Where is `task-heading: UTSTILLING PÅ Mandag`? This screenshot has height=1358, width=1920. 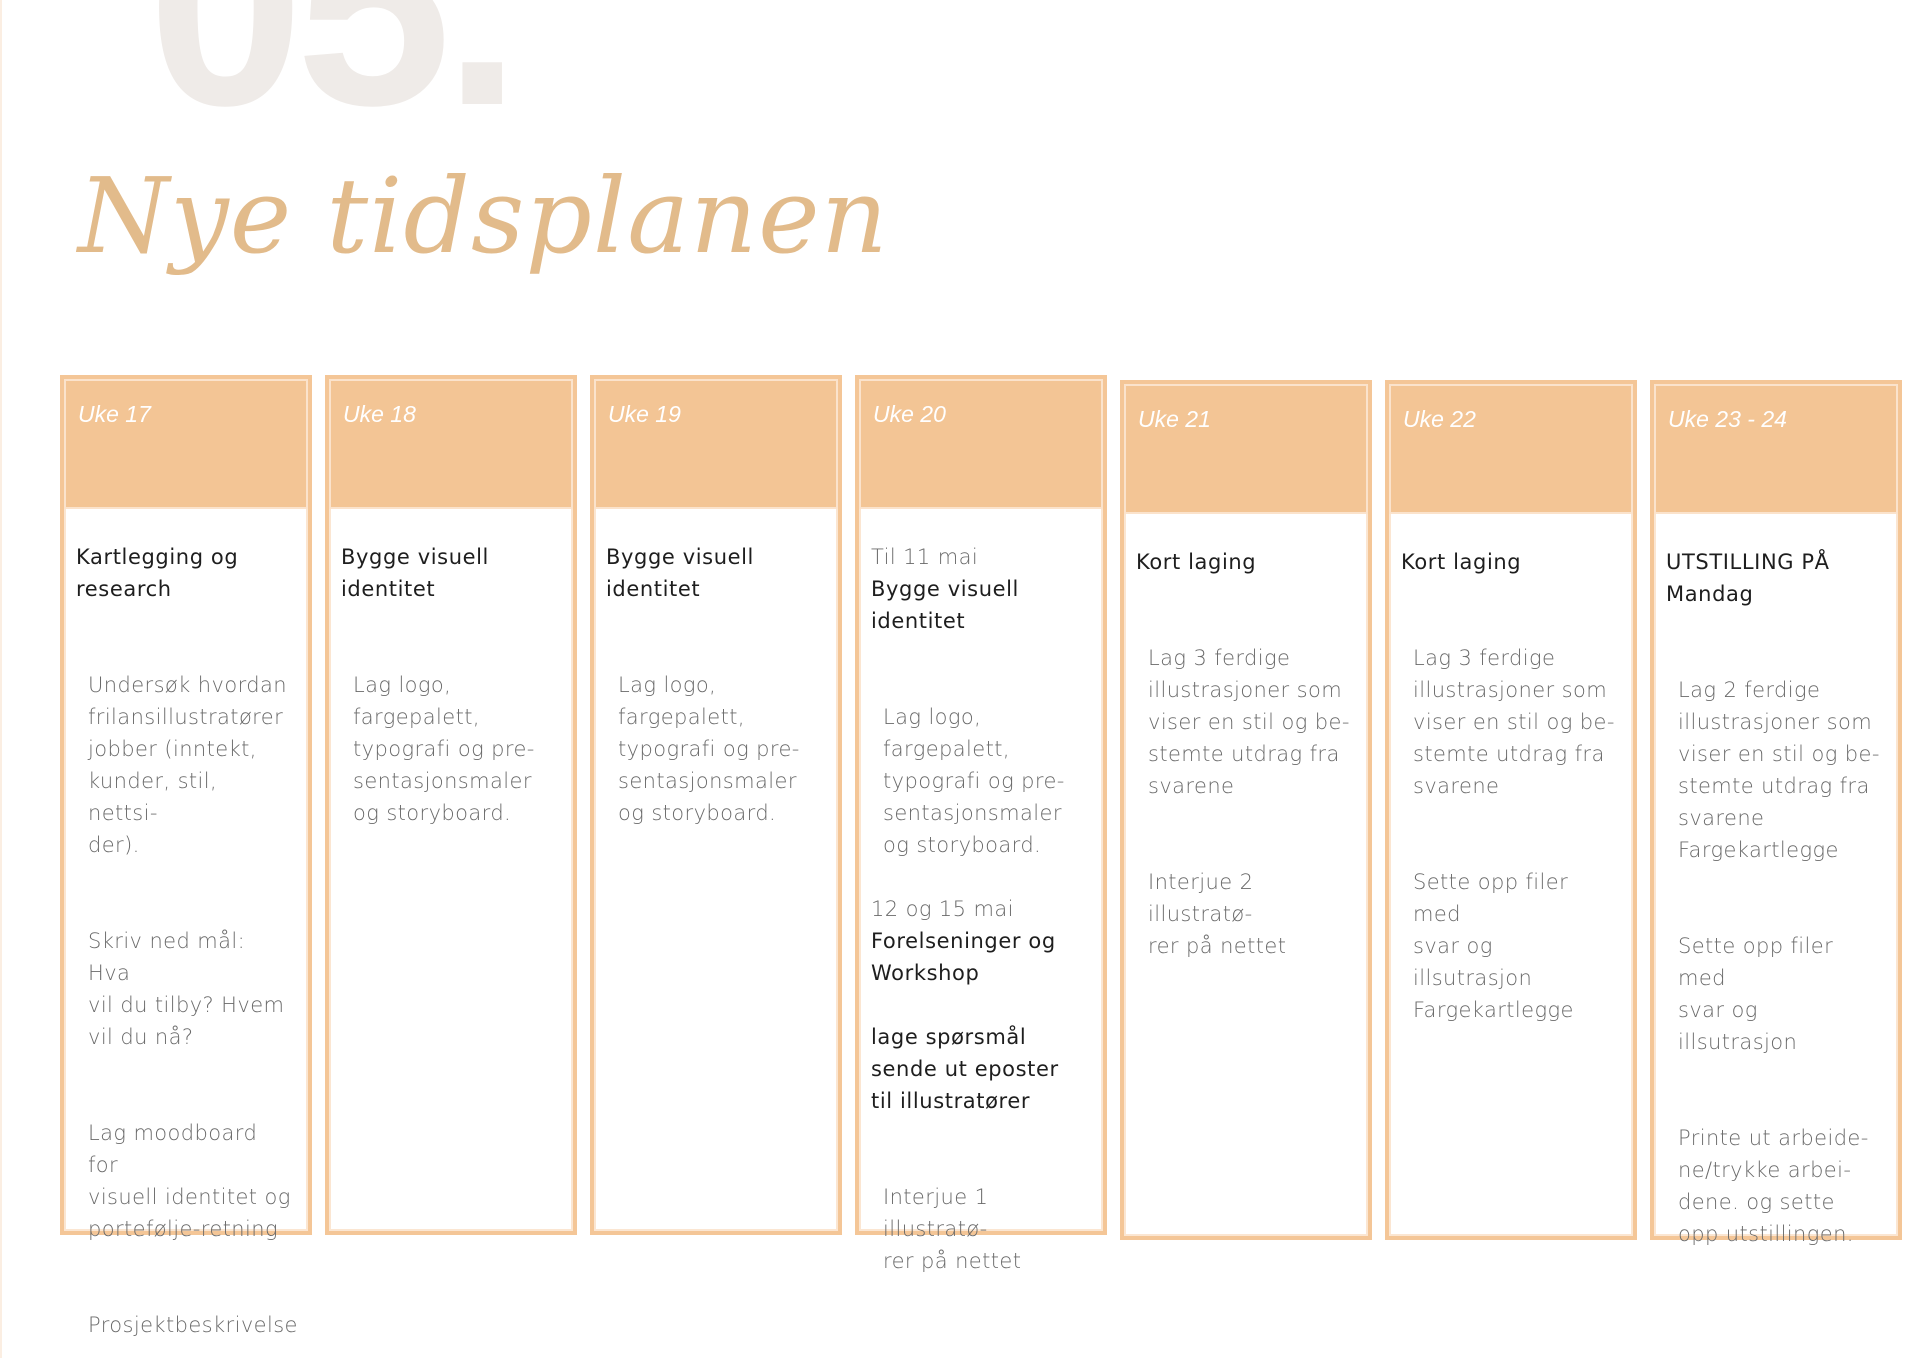 task-heading: UTSTILLING PÅ Mandag is located at coordinates (1748, 578).